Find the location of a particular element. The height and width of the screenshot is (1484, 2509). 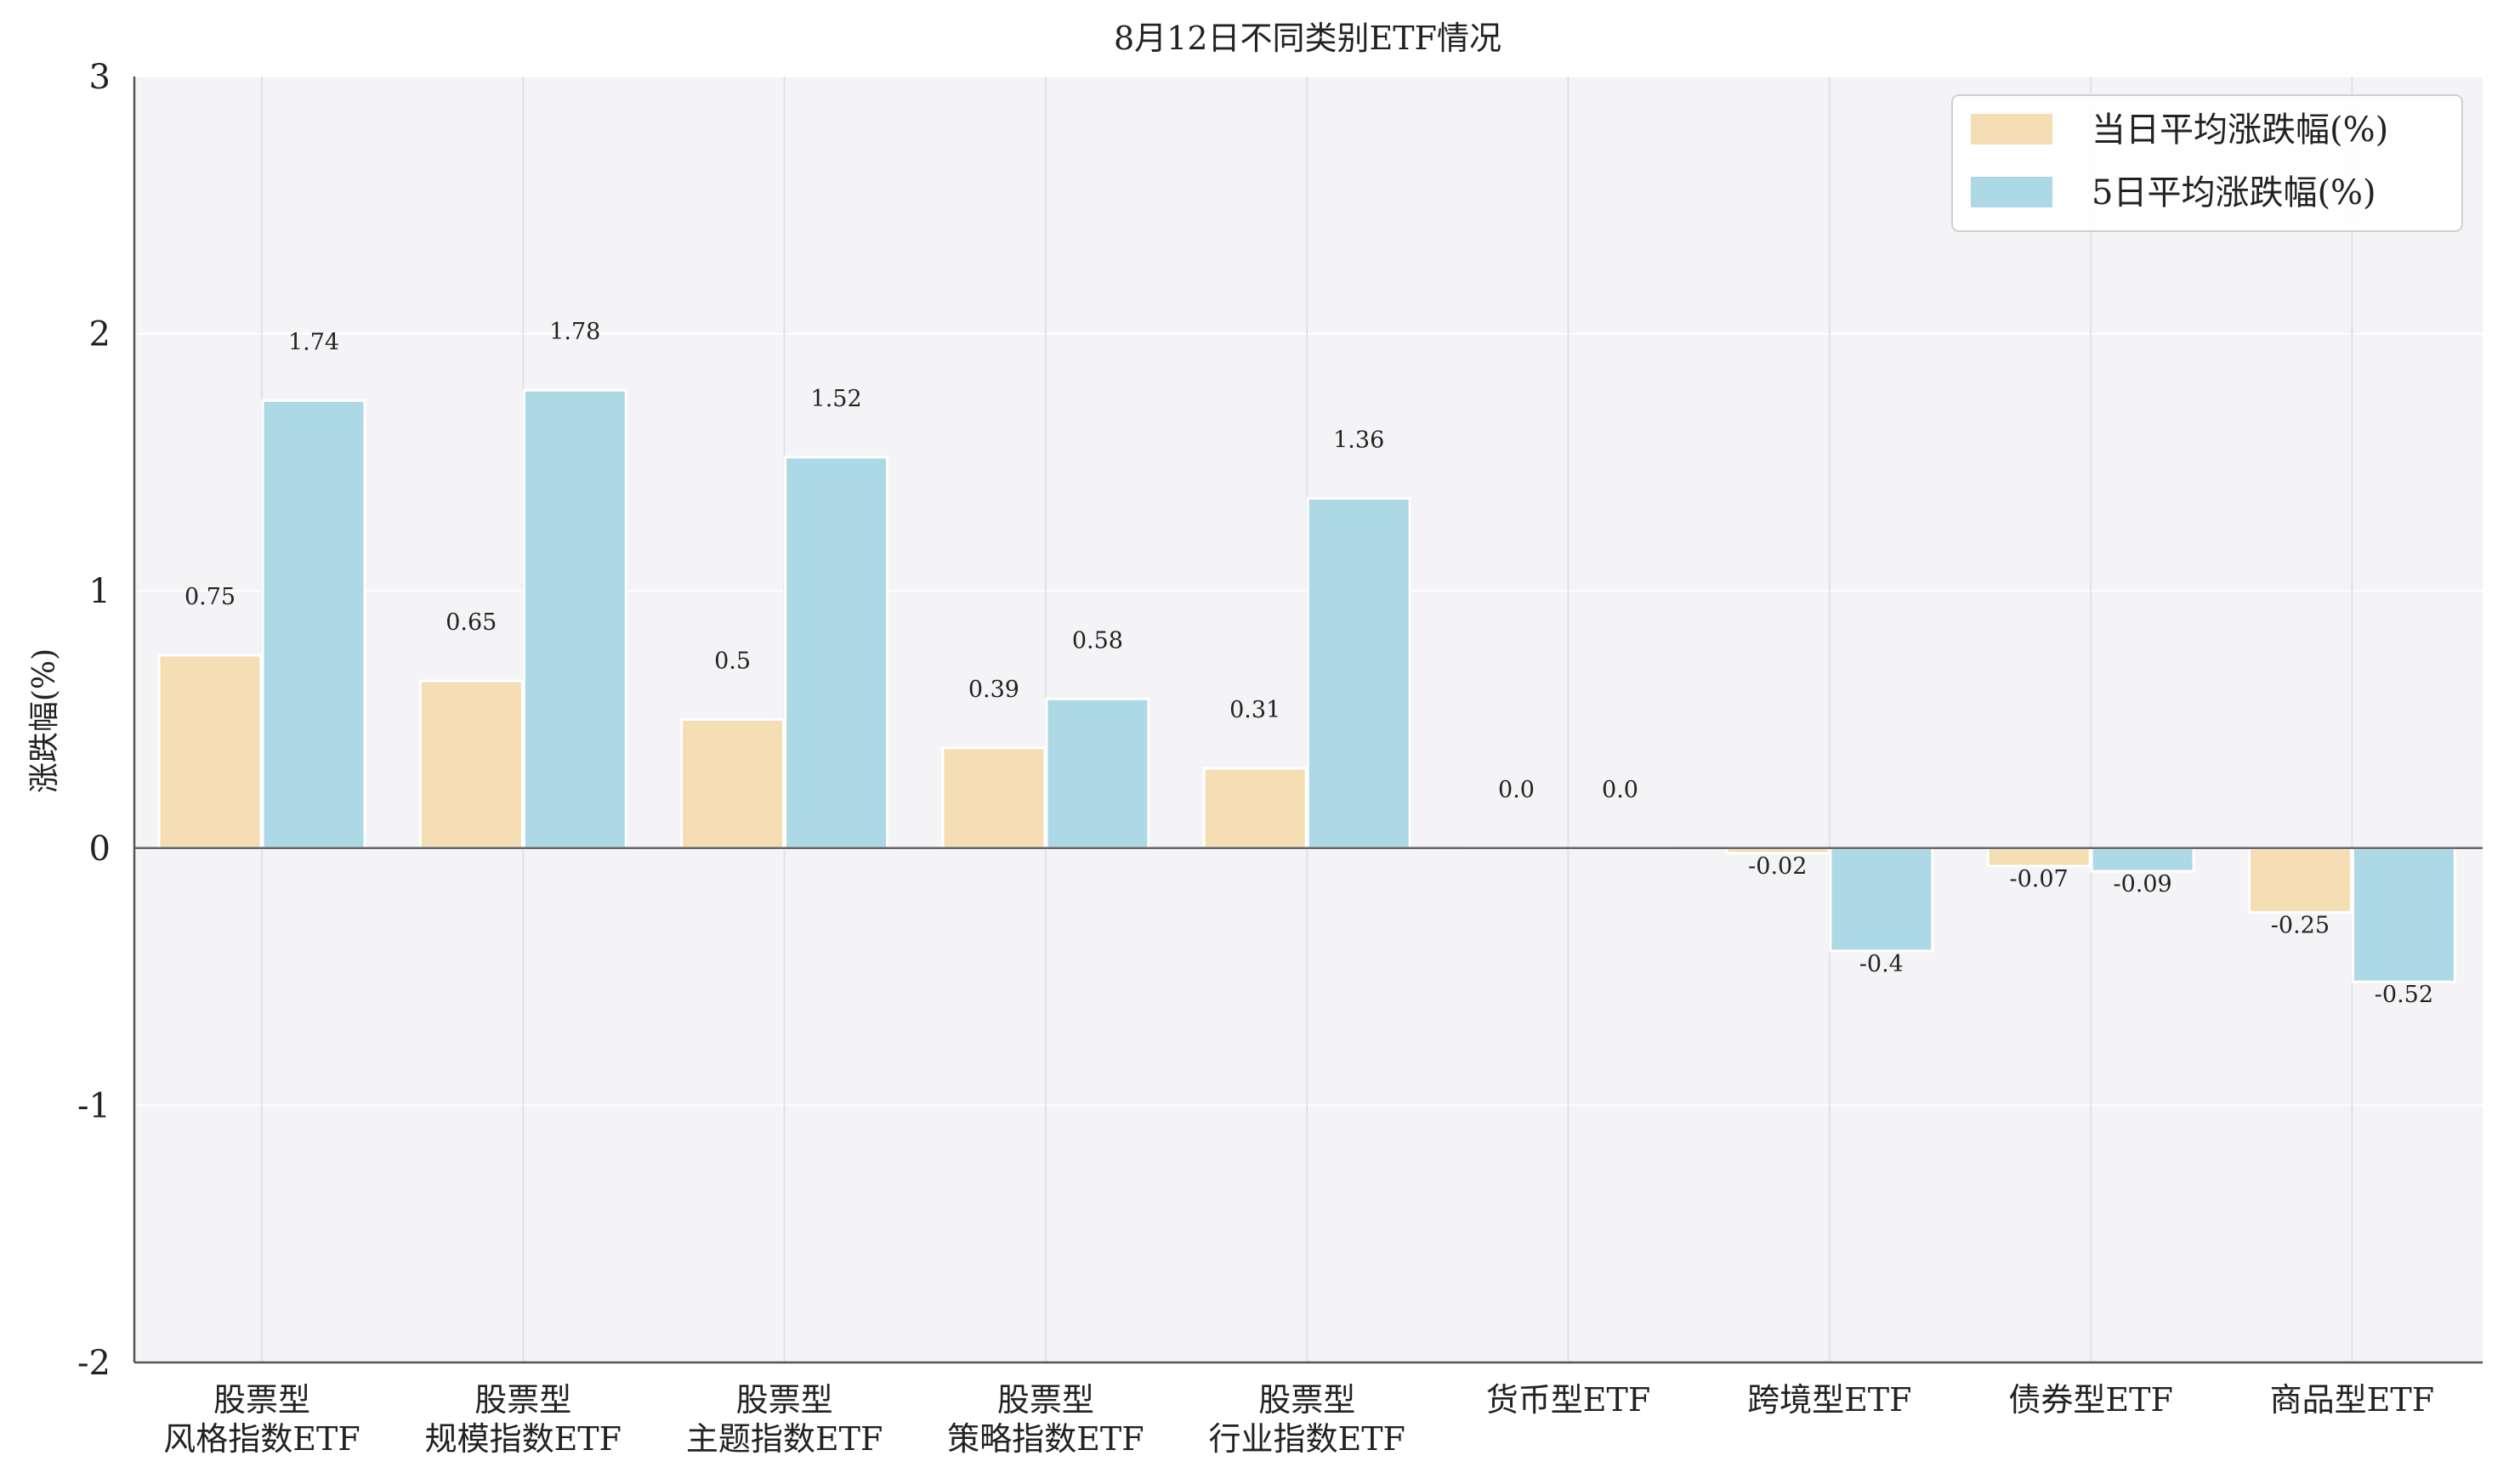

value-label: -0.09 is located at coordinates (2142, 884).